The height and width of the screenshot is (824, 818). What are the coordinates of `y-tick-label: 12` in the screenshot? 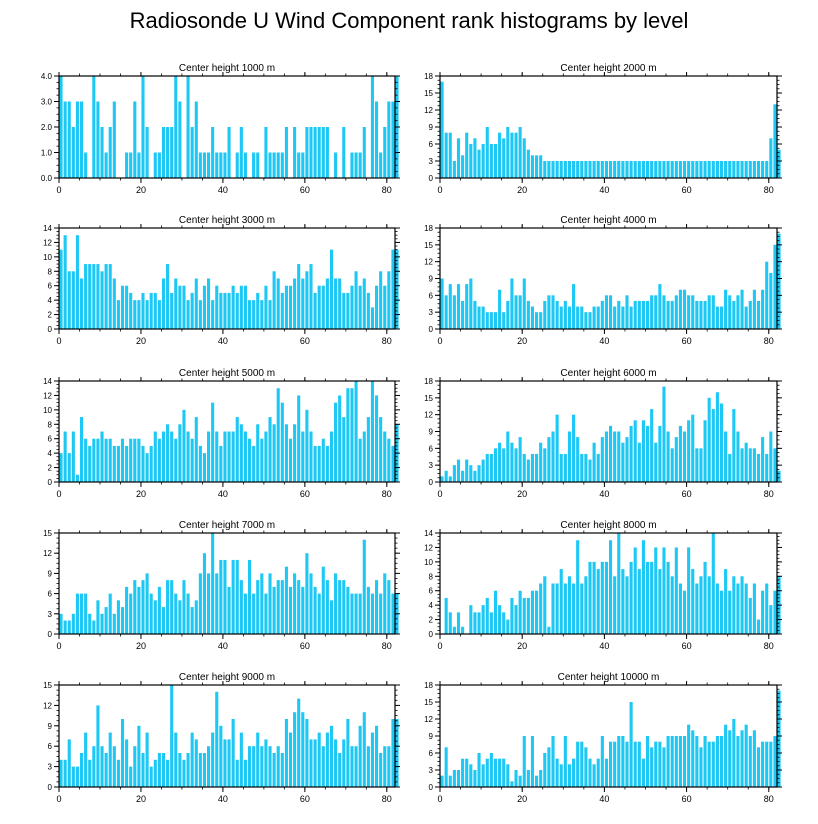 It's located at (428, 415).